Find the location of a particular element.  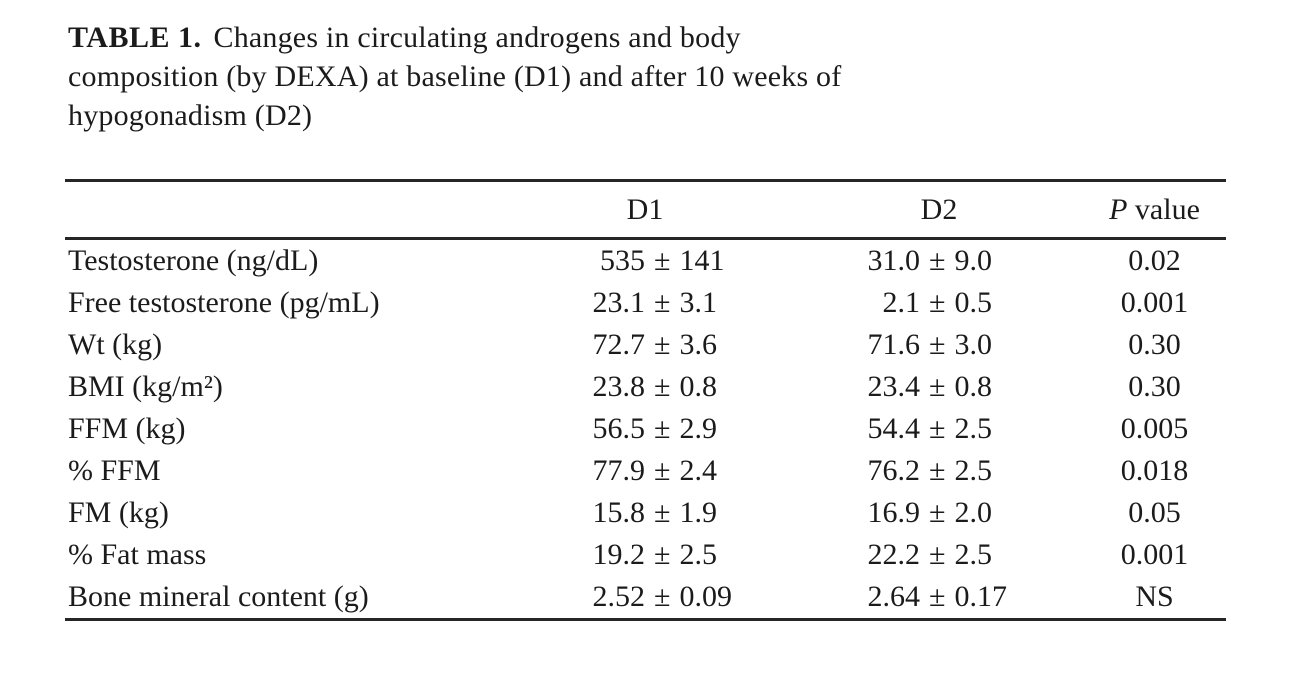

d1-mean: 2.52 is located at coordinates (619, 596).